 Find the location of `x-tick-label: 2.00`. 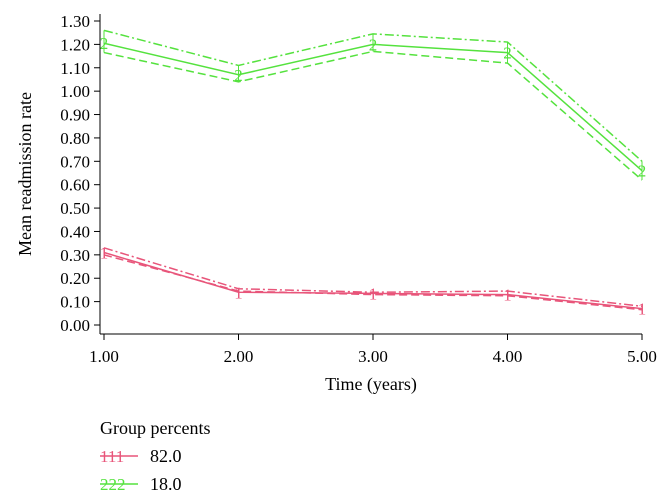

x-tick-label: 2.00 is located at coordinates (239, 356).